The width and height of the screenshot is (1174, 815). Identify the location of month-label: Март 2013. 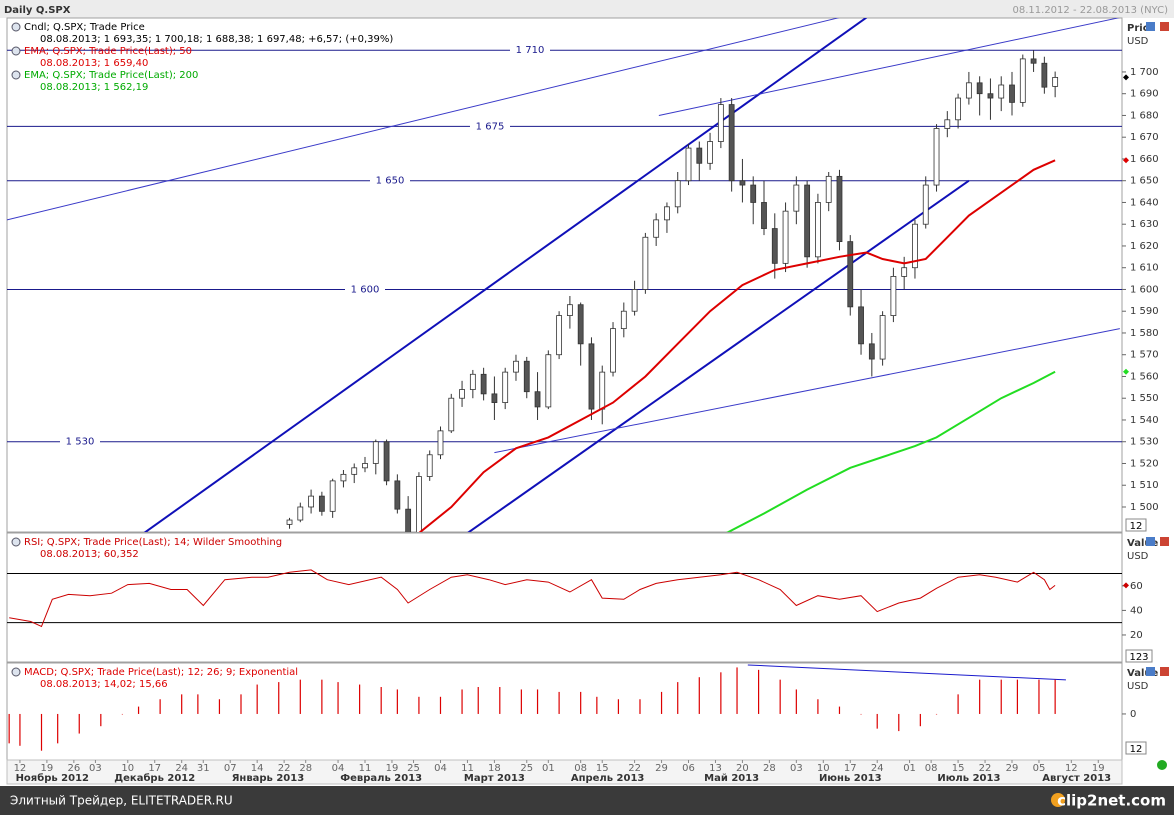
(494, 778).